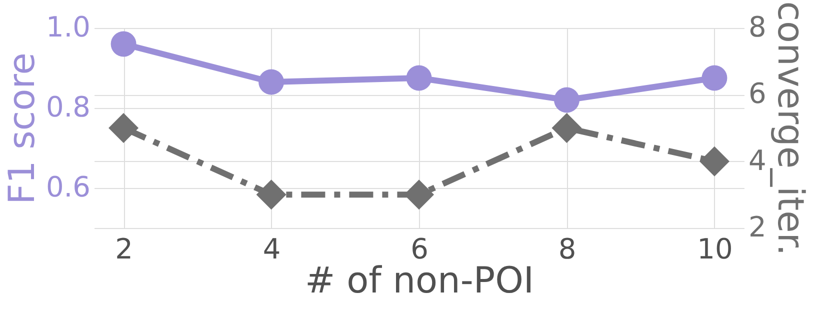 The image size is (830, 321). Describe the element at coordinates (567, 249) in the screenshot. I see `x-tick-label: 8` at that location.